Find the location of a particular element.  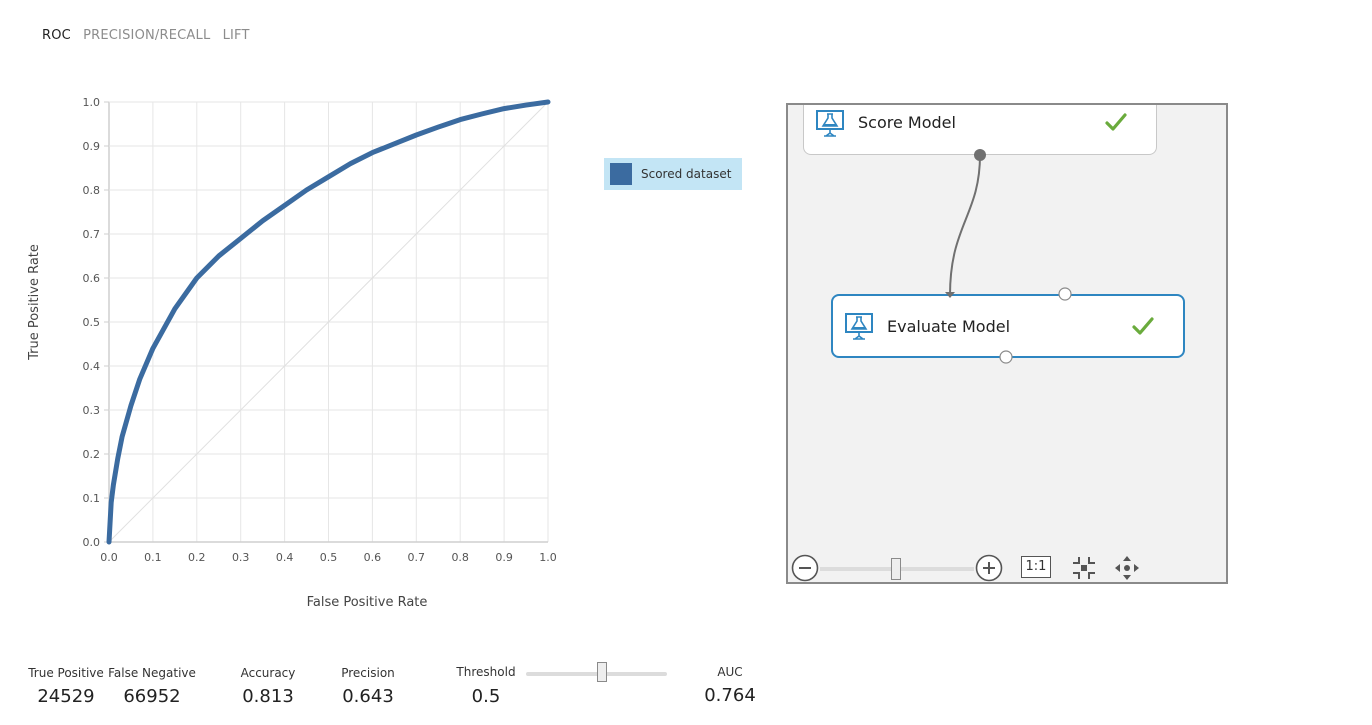

zoom-reset-label: 1:1 is located at coordinates (1036, 566).